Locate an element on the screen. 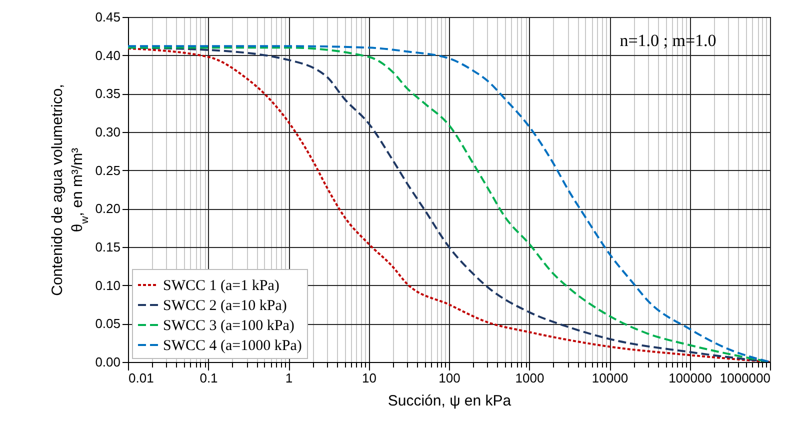  legend-label: SWCC 3 (a=100 kPa) is located at coordinates (228, 326).